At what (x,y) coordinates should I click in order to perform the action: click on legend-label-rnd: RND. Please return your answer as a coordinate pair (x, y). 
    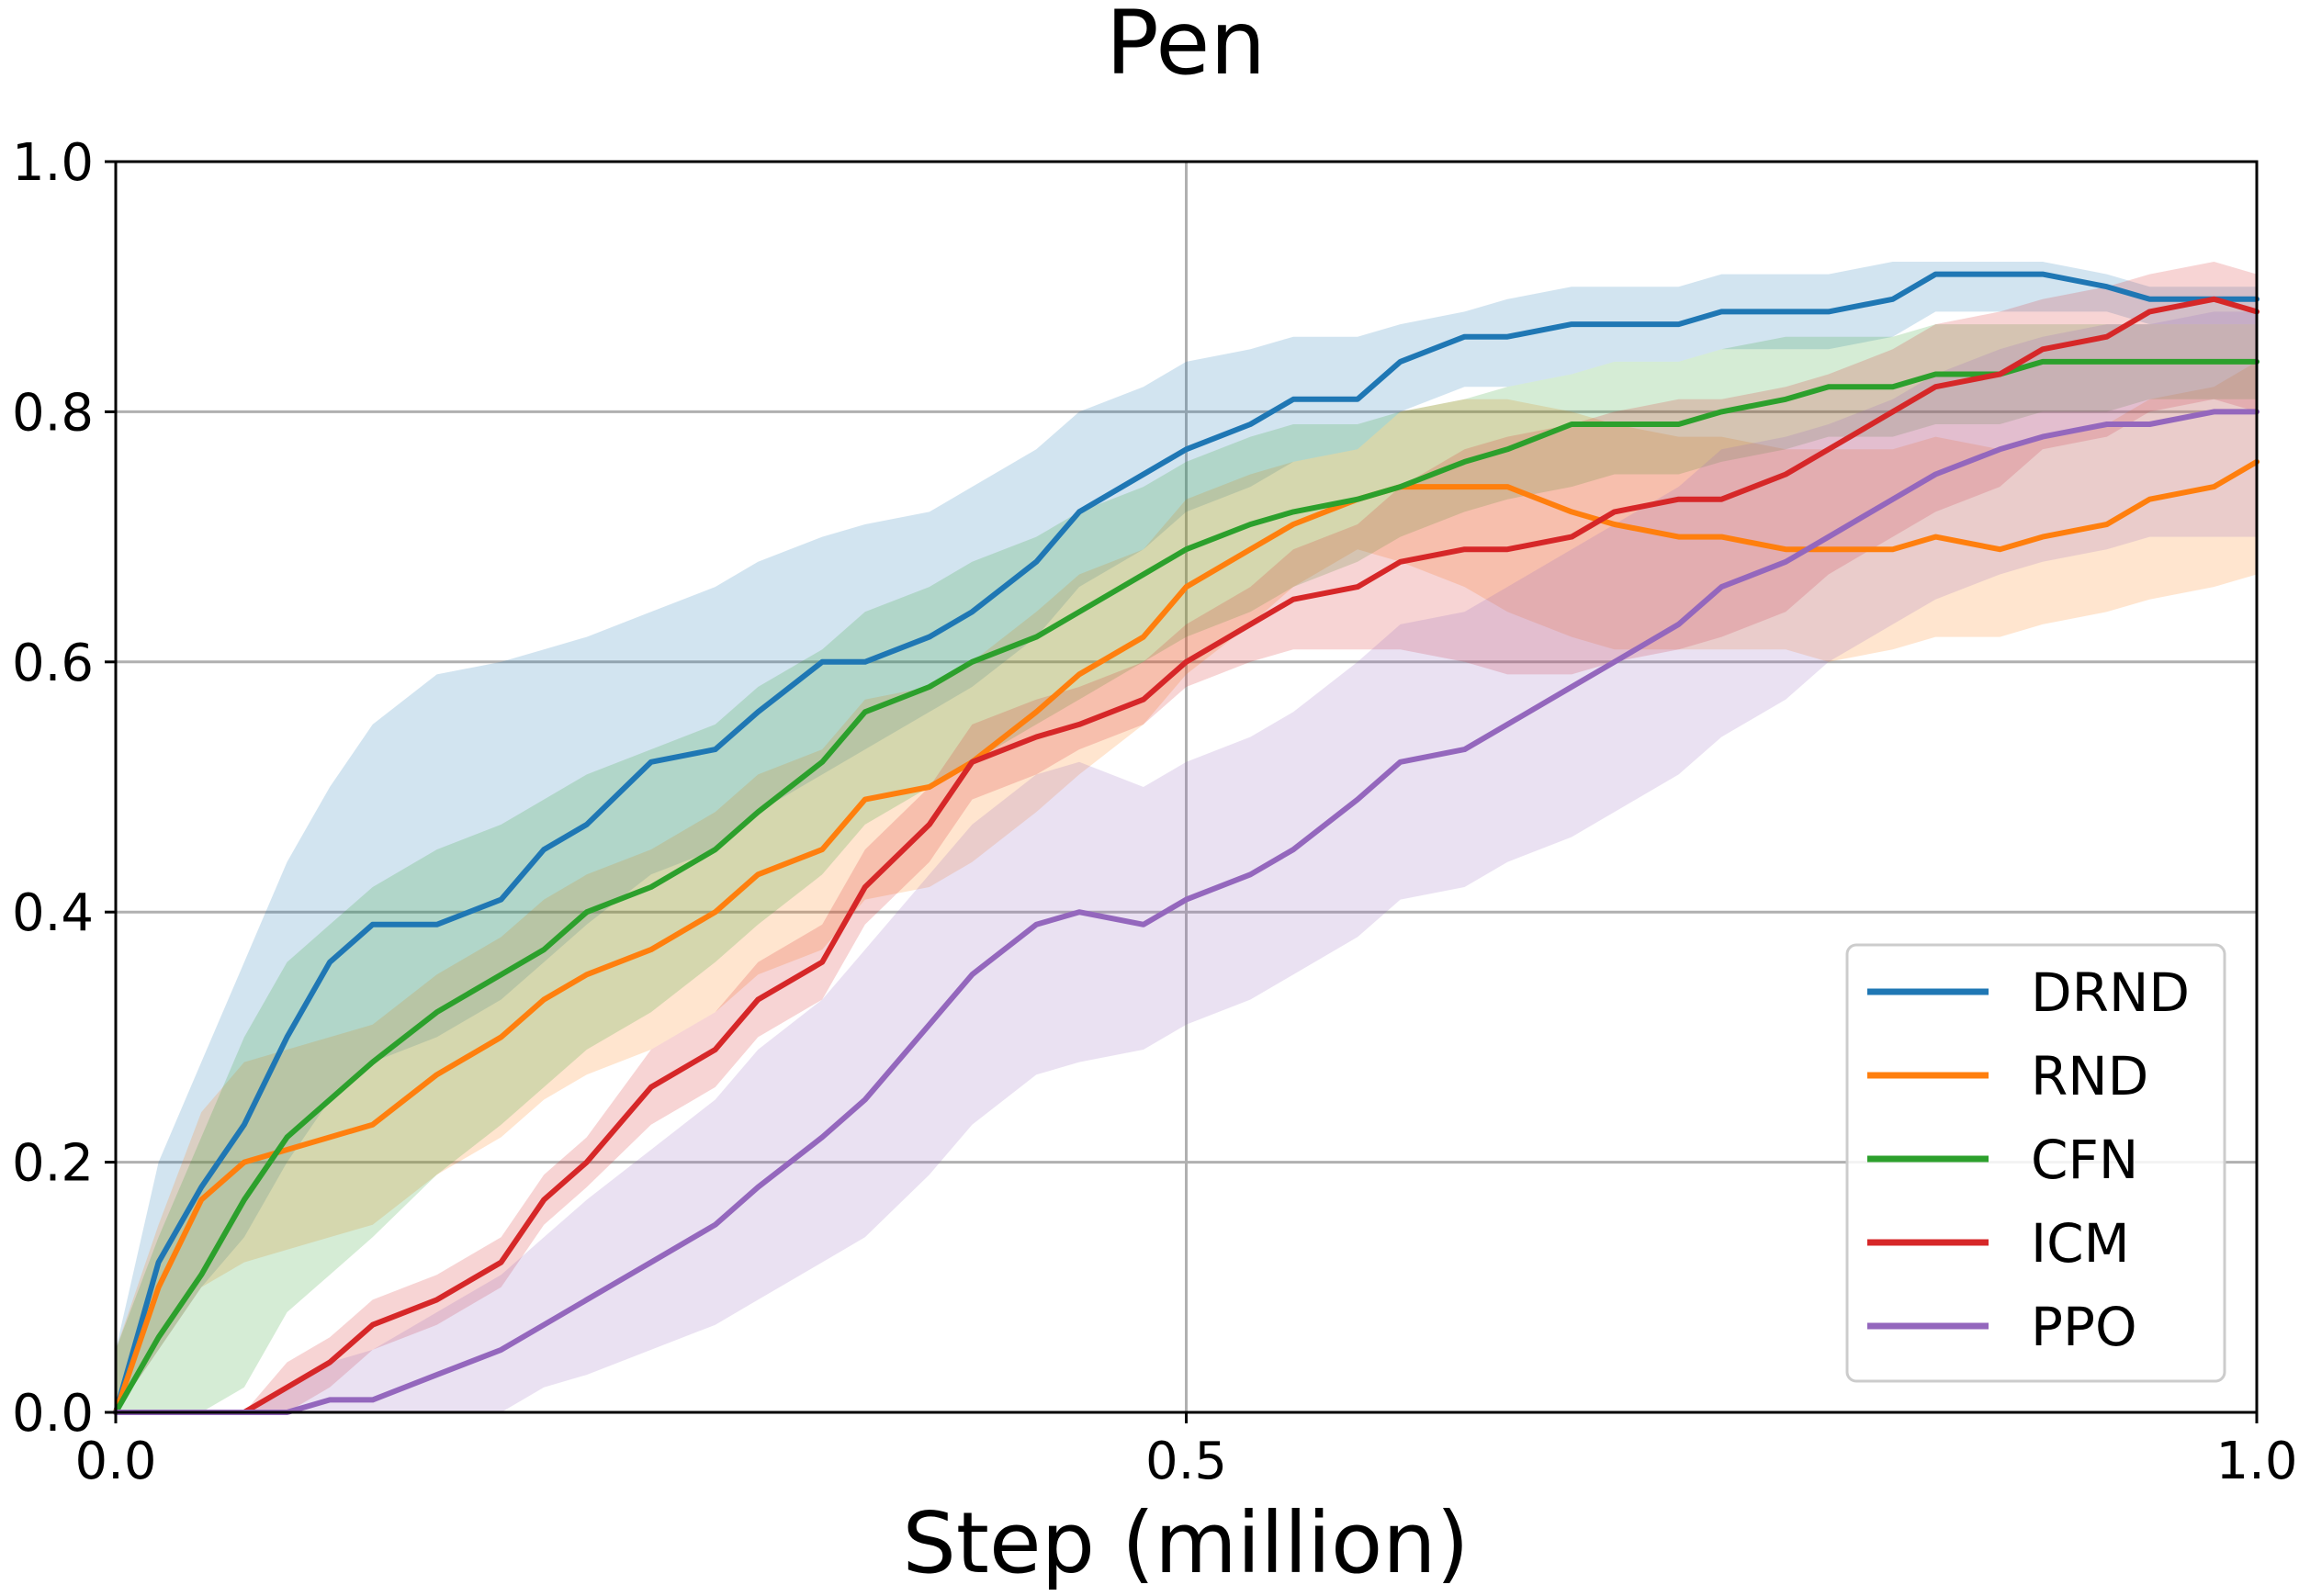
    Looking at the image, I should click on (2089, 1076).